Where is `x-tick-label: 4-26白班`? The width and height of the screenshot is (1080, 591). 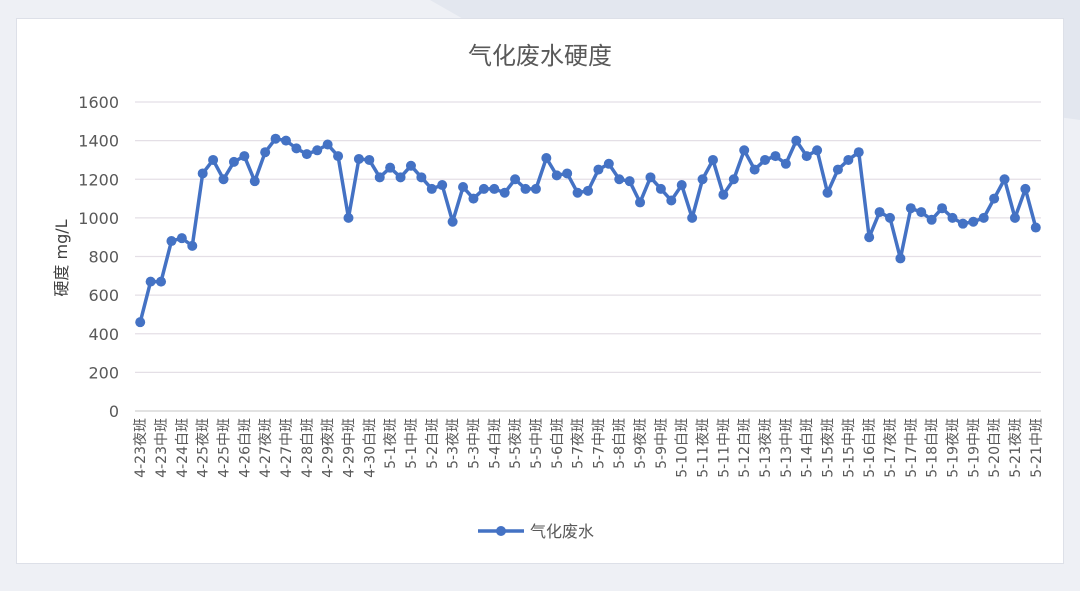 x-tick-label: 4-26白班 is located at coordinates (245, 448).